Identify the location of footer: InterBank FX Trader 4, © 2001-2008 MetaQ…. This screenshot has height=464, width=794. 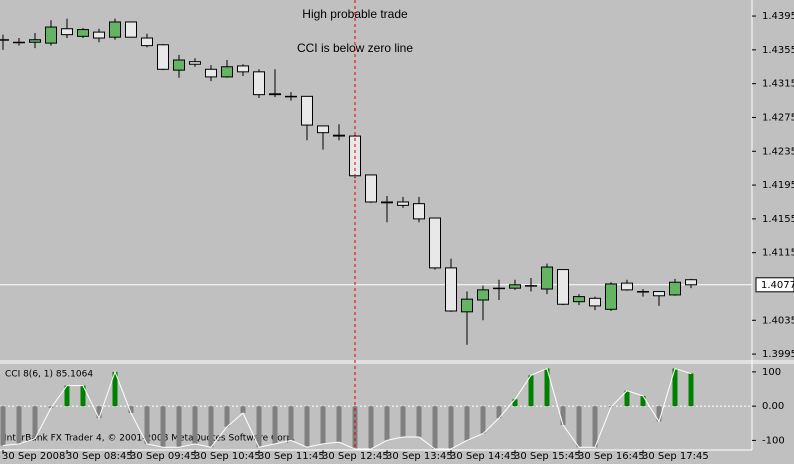
(149, 439).